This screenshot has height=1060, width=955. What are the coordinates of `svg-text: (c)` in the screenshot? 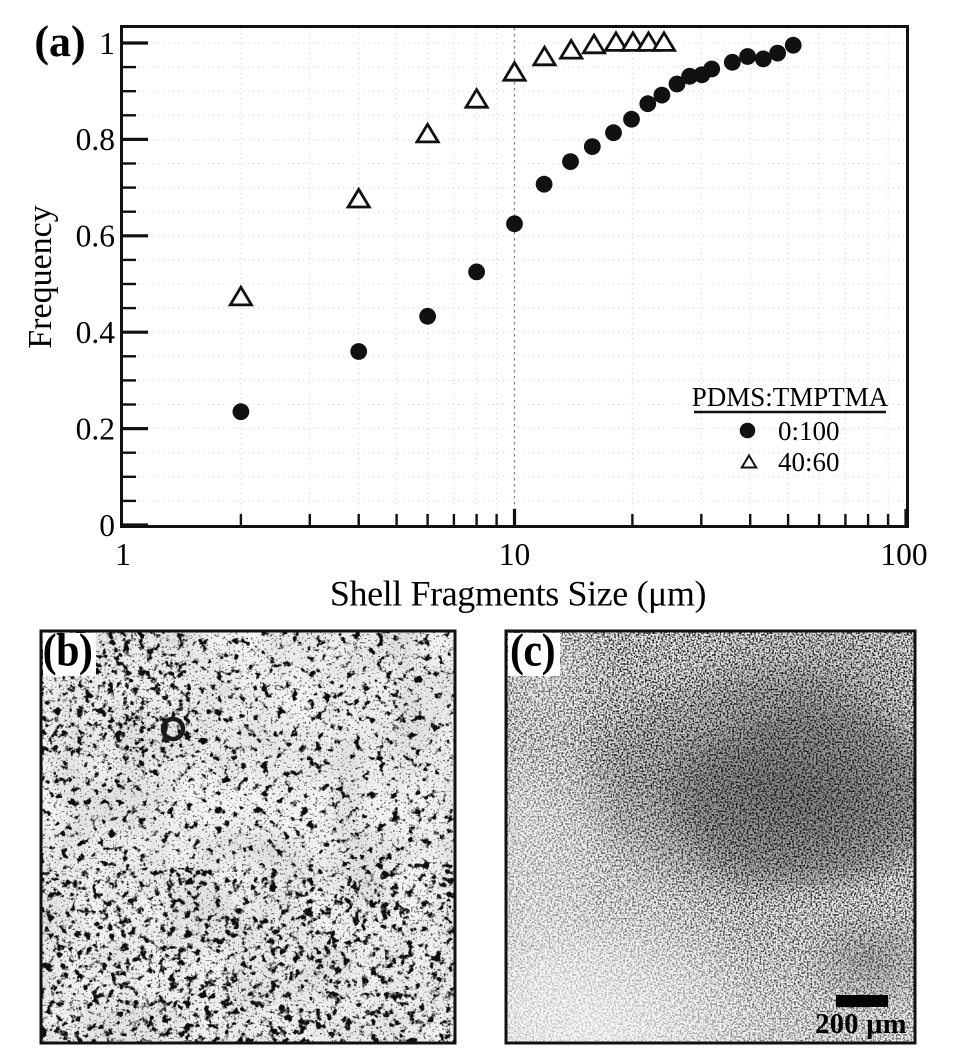 It's located at (532, 649).